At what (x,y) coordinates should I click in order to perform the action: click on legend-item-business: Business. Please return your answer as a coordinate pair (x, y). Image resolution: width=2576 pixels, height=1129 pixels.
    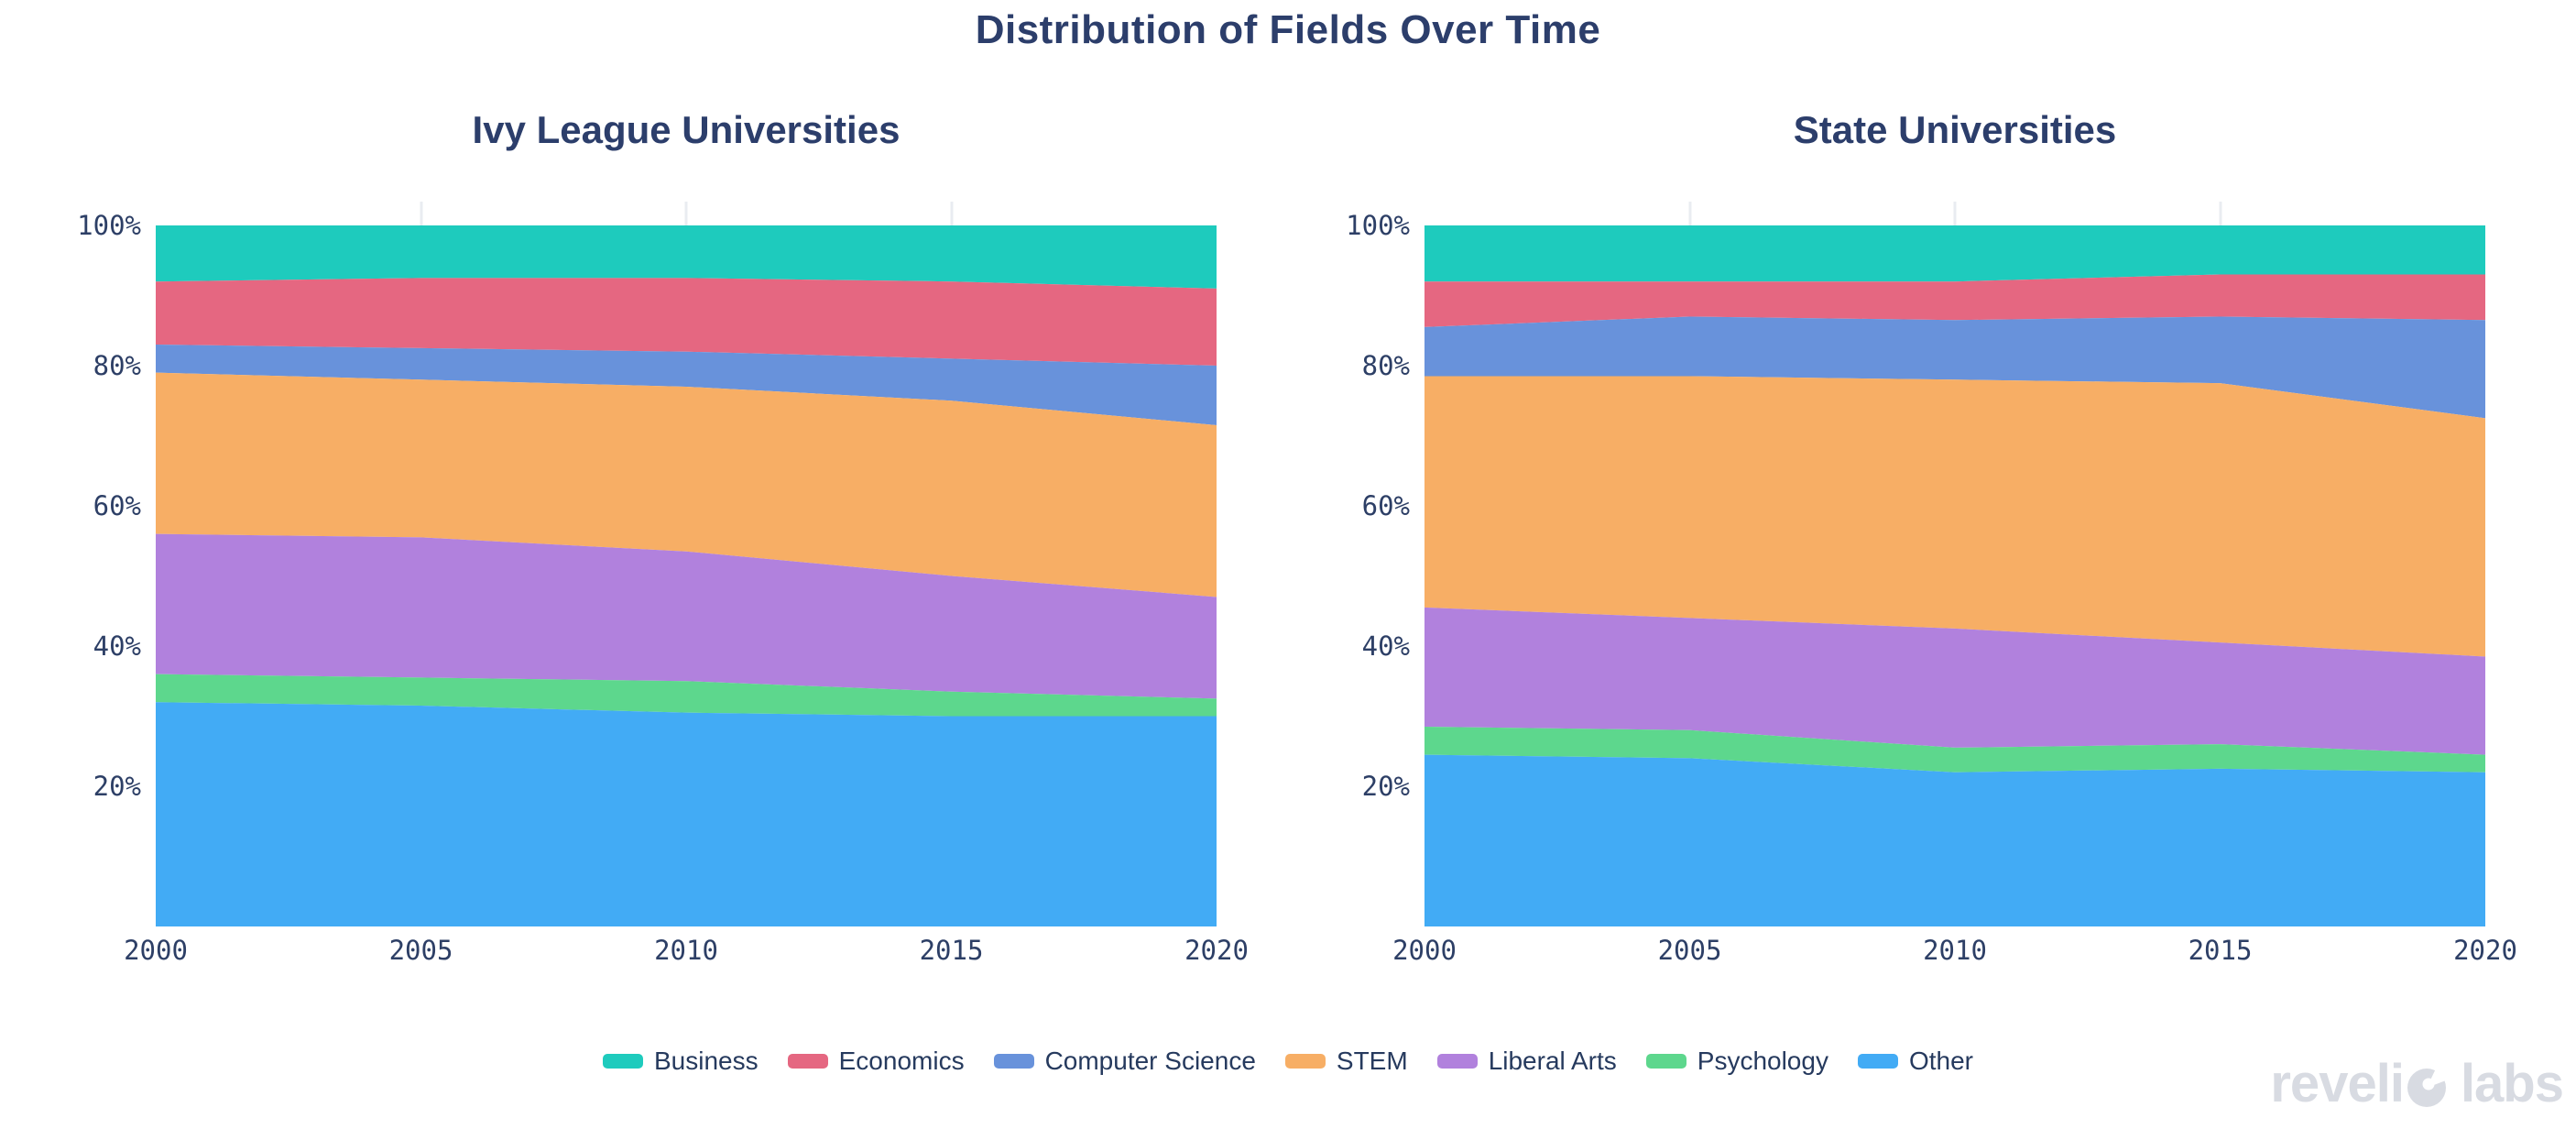
    Looking at the image, I should click on (681, 1061).